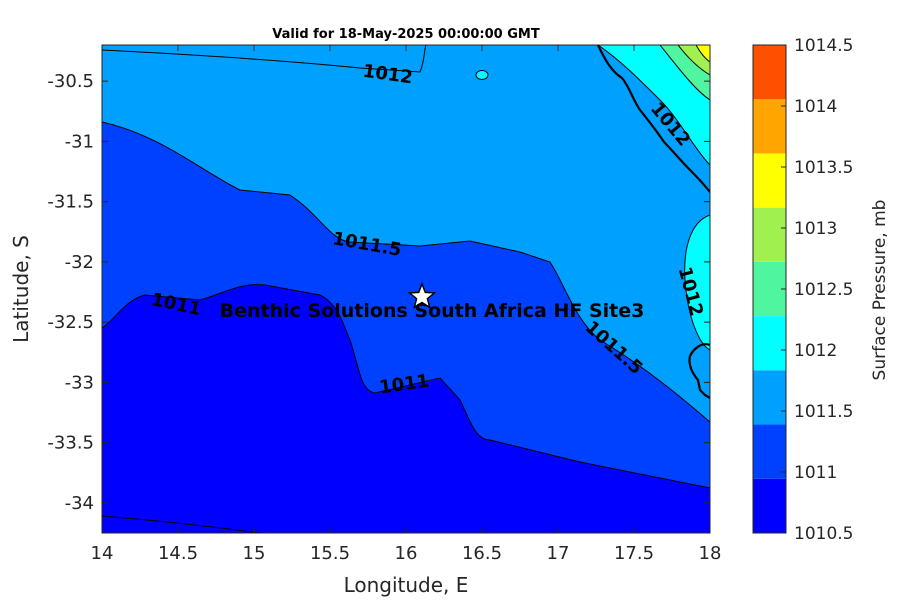 Image resolution: width=900 pixels, height=600 pixels. I want to click on x-tick-label: 15, so click(254, 553).